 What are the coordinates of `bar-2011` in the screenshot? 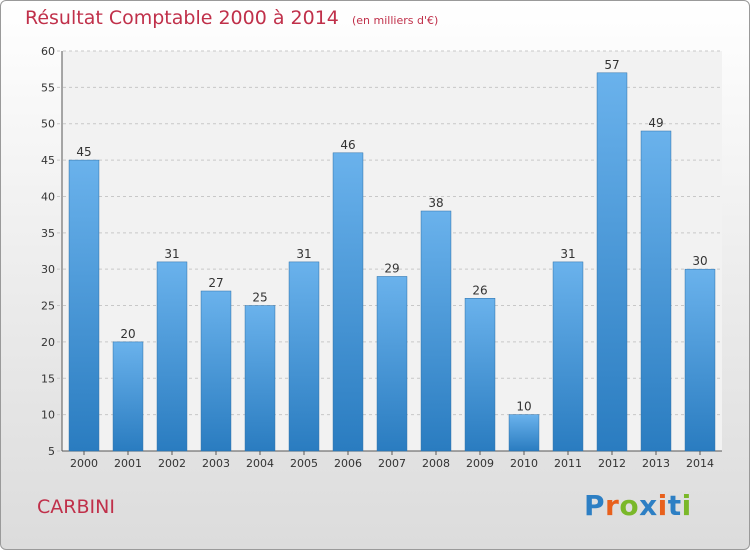 It's located at (568, 356).